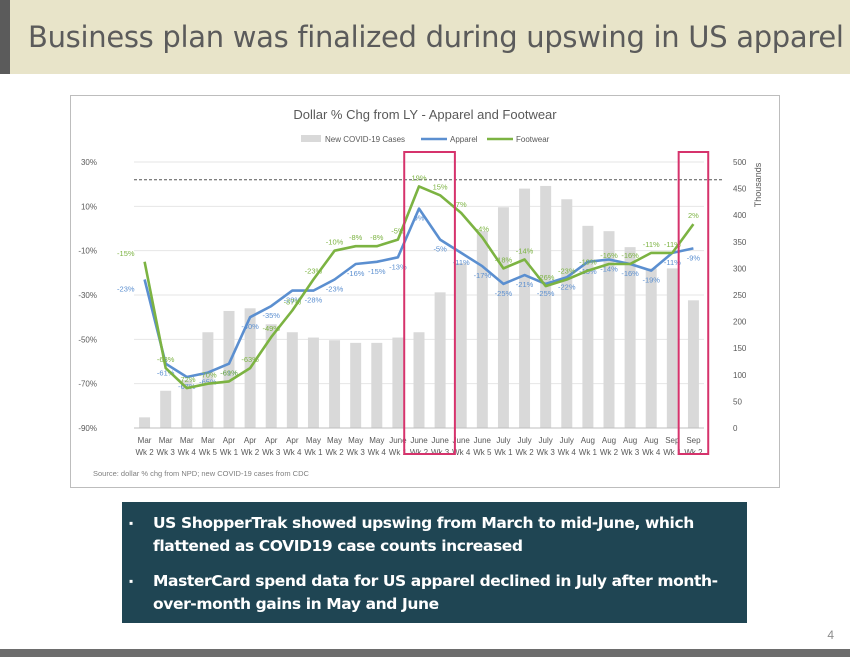 The width and height of the screenshot is (850, 657). Describe the element at coordinates (229, 372) in the screenshot. I see `data-label-footwear: -69%` at that location.